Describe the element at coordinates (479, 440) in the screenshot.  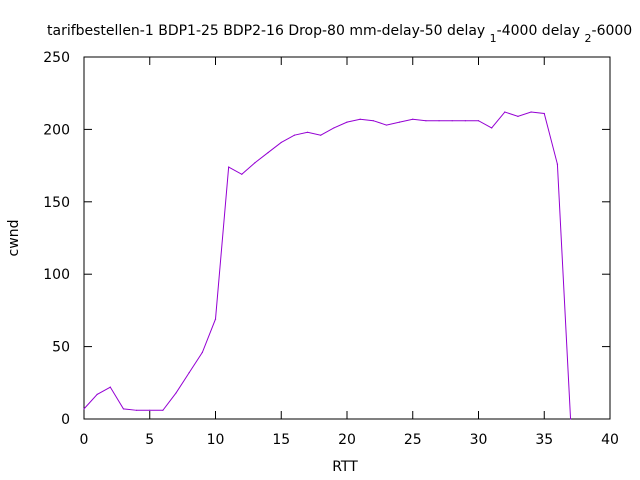
I see `x-tick-label: 30` at that location.